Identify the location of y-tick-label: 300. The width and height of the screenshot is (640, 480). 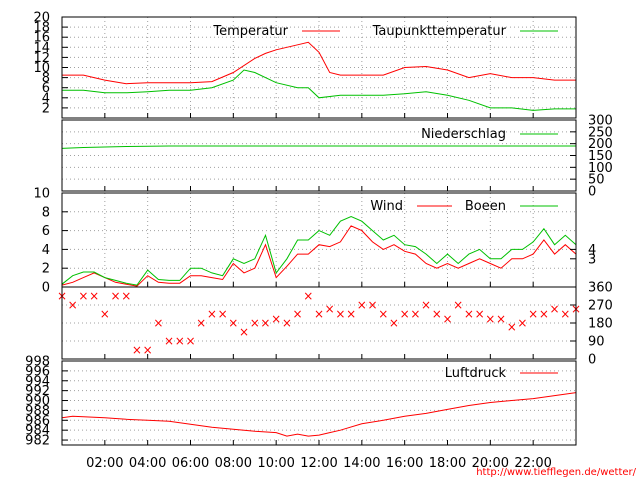
(600, 121).